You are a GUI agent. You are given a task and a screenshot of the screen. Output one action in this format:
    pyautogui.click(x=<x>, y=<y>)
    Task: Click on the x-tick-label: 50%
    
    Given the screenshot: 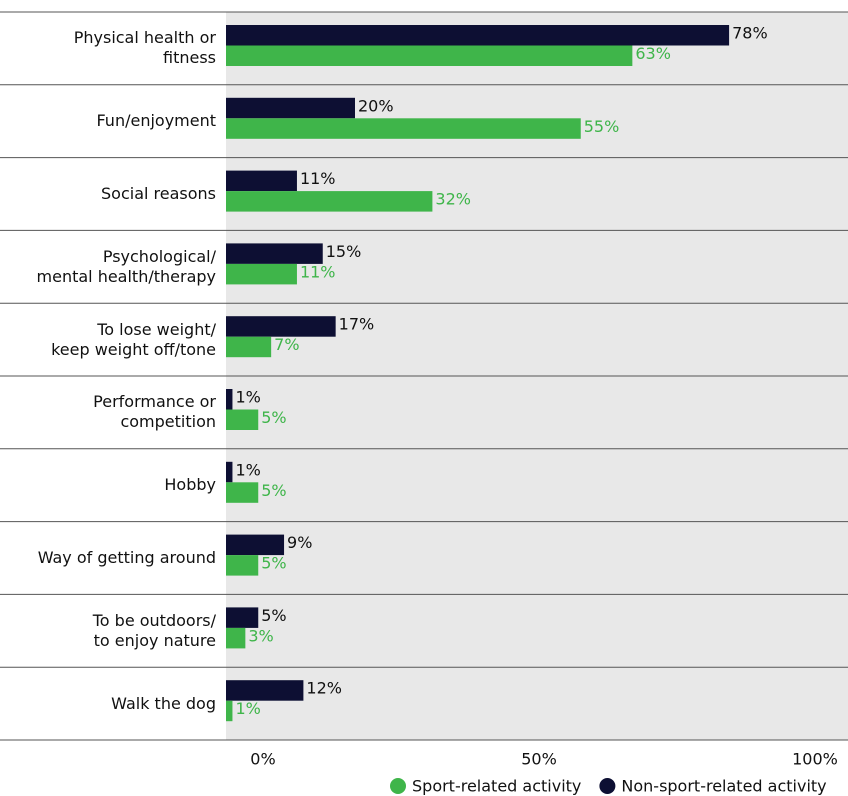 What is the action you would take?
    pyautogui.click(x=539, y=759)
    